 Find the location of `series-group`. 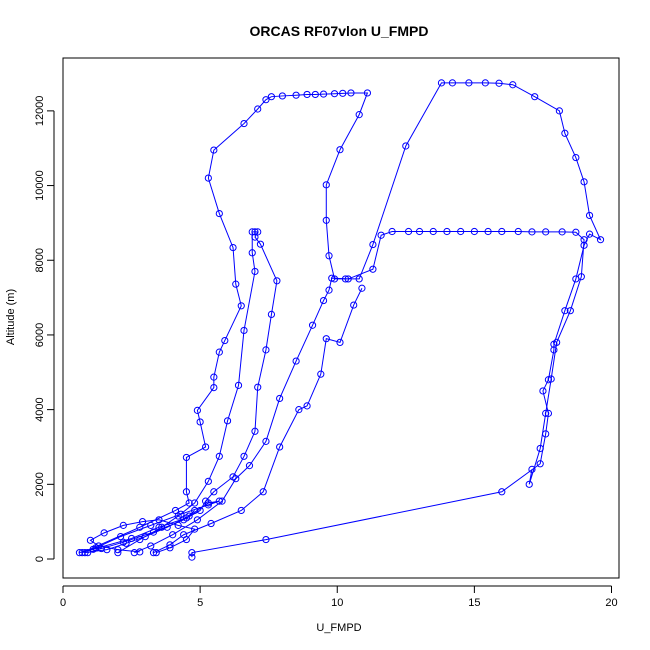

series-group is located at coordinates (149, 527).